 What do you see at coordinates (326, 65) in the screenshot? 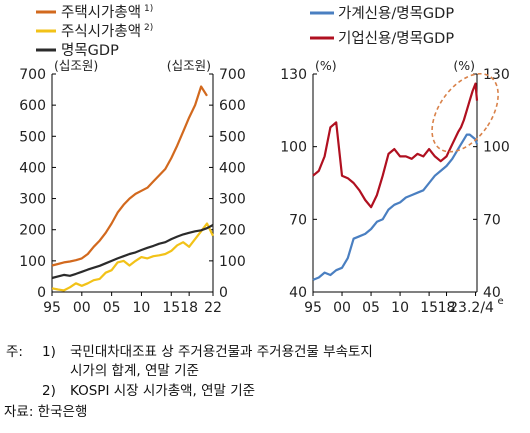
I see `right-left-unit: (%)` at bounding box center [326, 65].